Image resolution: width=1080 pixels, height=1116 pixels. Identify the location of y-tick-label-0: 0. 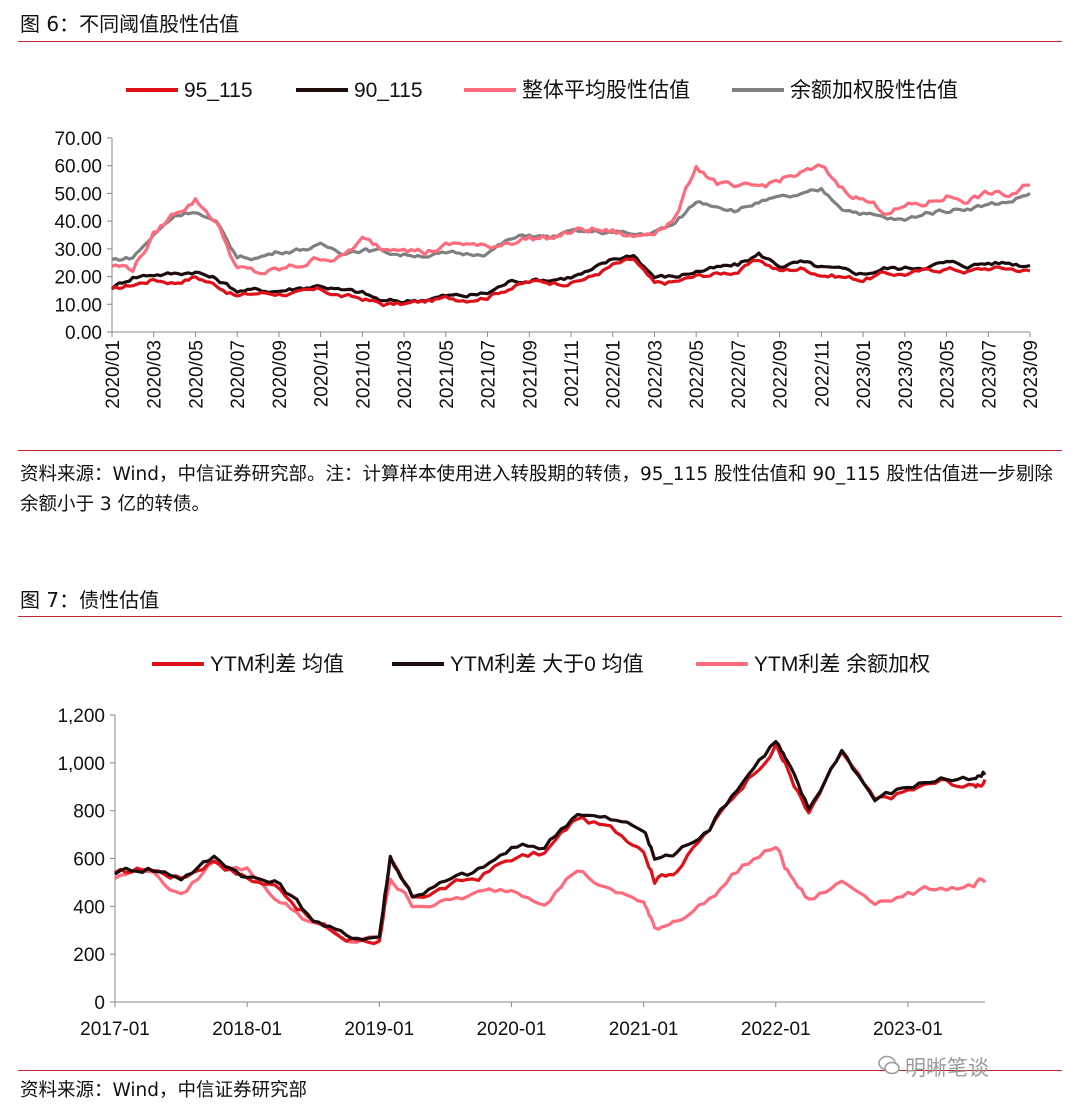
(99, 1003).